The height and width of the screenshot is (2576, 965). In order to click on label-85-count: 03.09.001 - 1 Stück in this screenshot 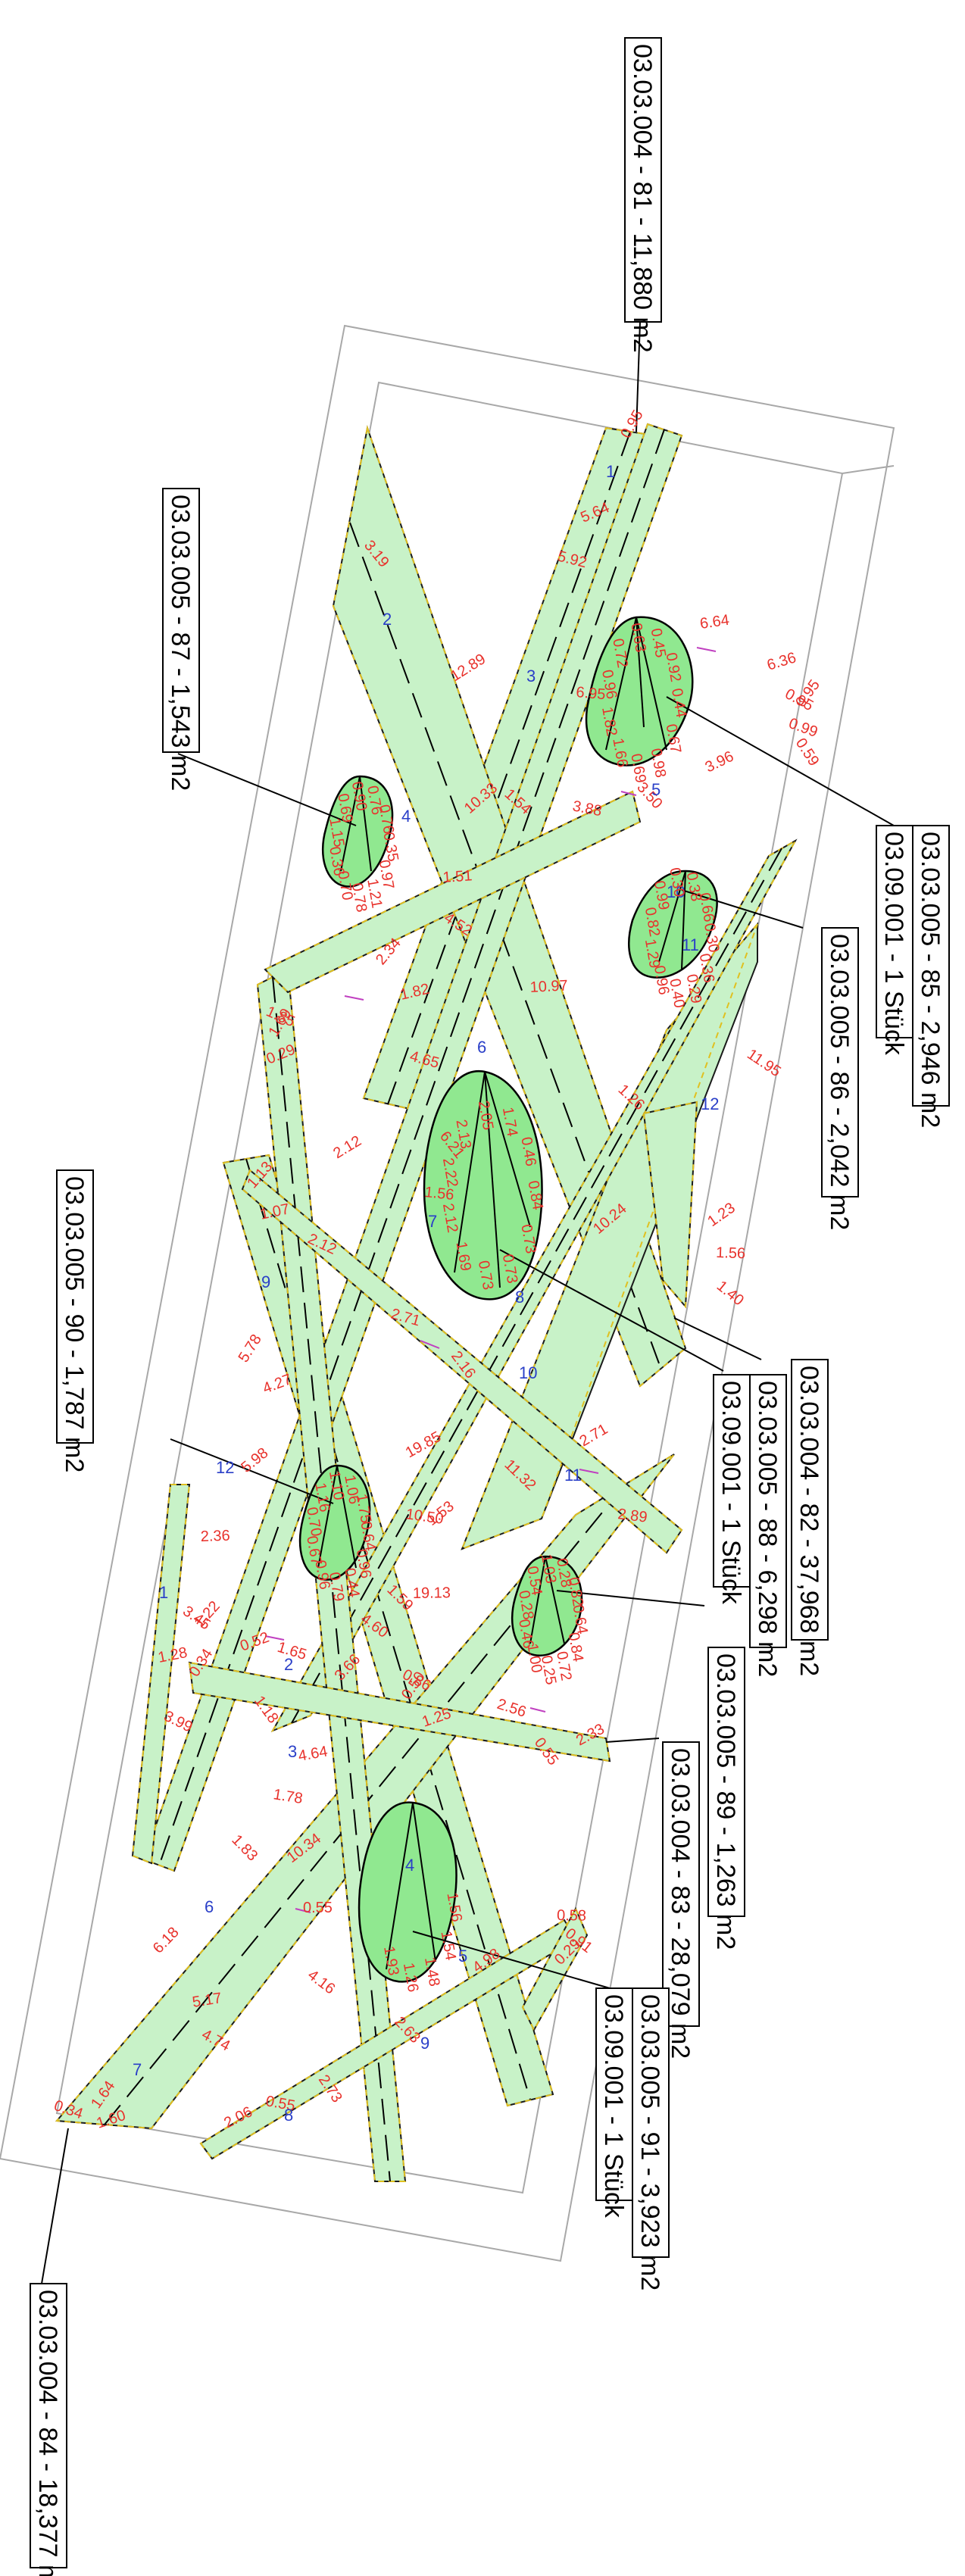, I will do `click(893, 944)`.